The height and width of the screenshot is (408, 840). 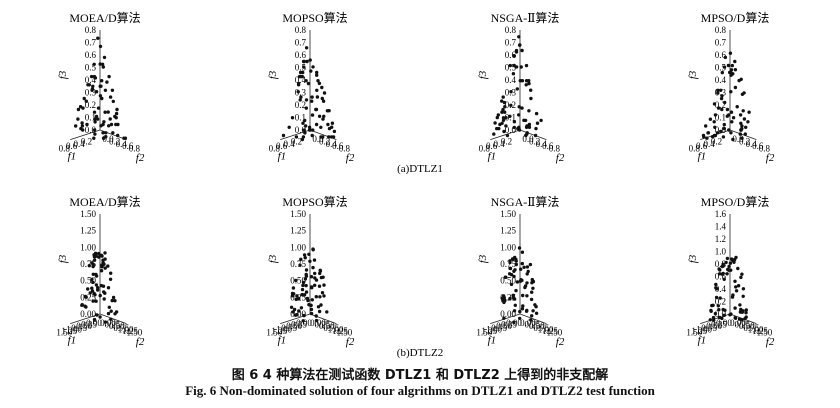 What do you see at coordinates (323, 325) in the screenshot?
I see `f2-tick-label: 0.25` at bounding box center [323, 325].